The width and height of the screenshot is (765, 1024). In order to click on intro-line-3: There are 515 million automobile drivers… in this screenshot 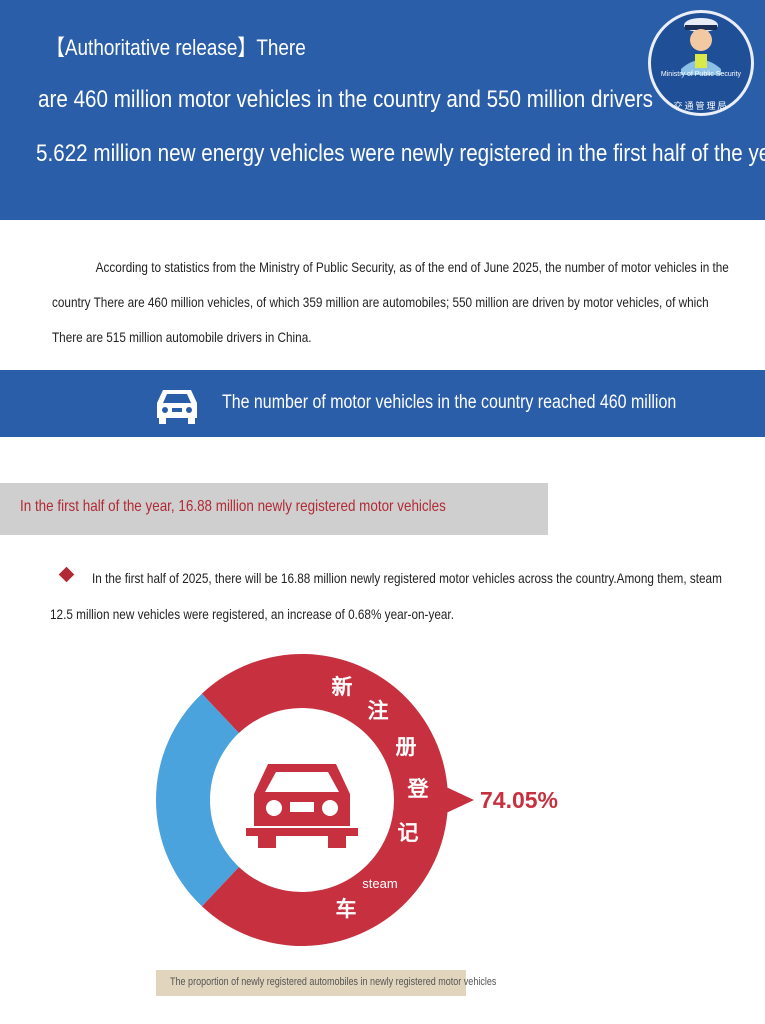, I will do `click(182, 337)`.